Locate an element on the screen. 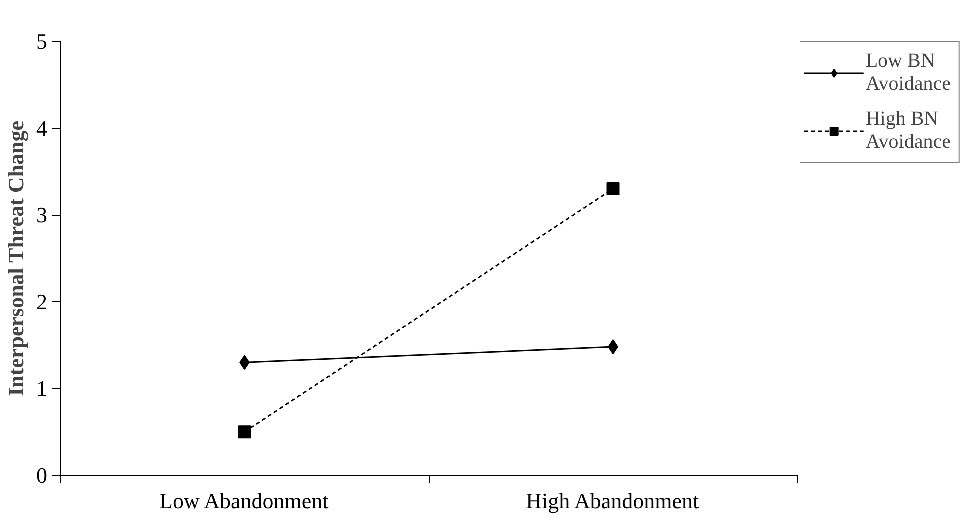 The width and height of the screenshot is (964, 527). x-tick-label: High Abandonment is located at coordinates (613, 501).